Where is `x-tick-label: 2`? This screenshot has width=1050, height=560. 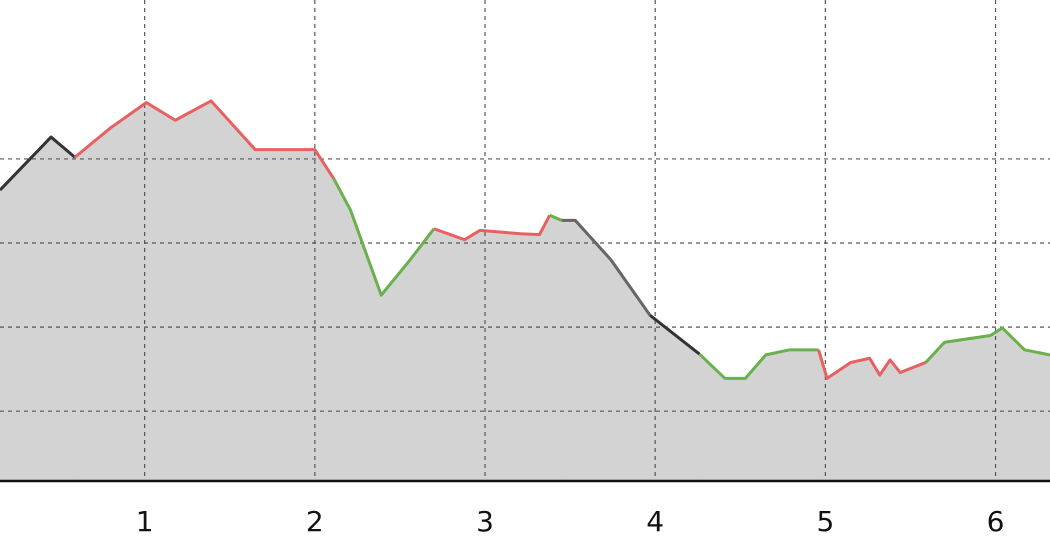 x-tick-label: 2 is located at coordinates (315, 521).